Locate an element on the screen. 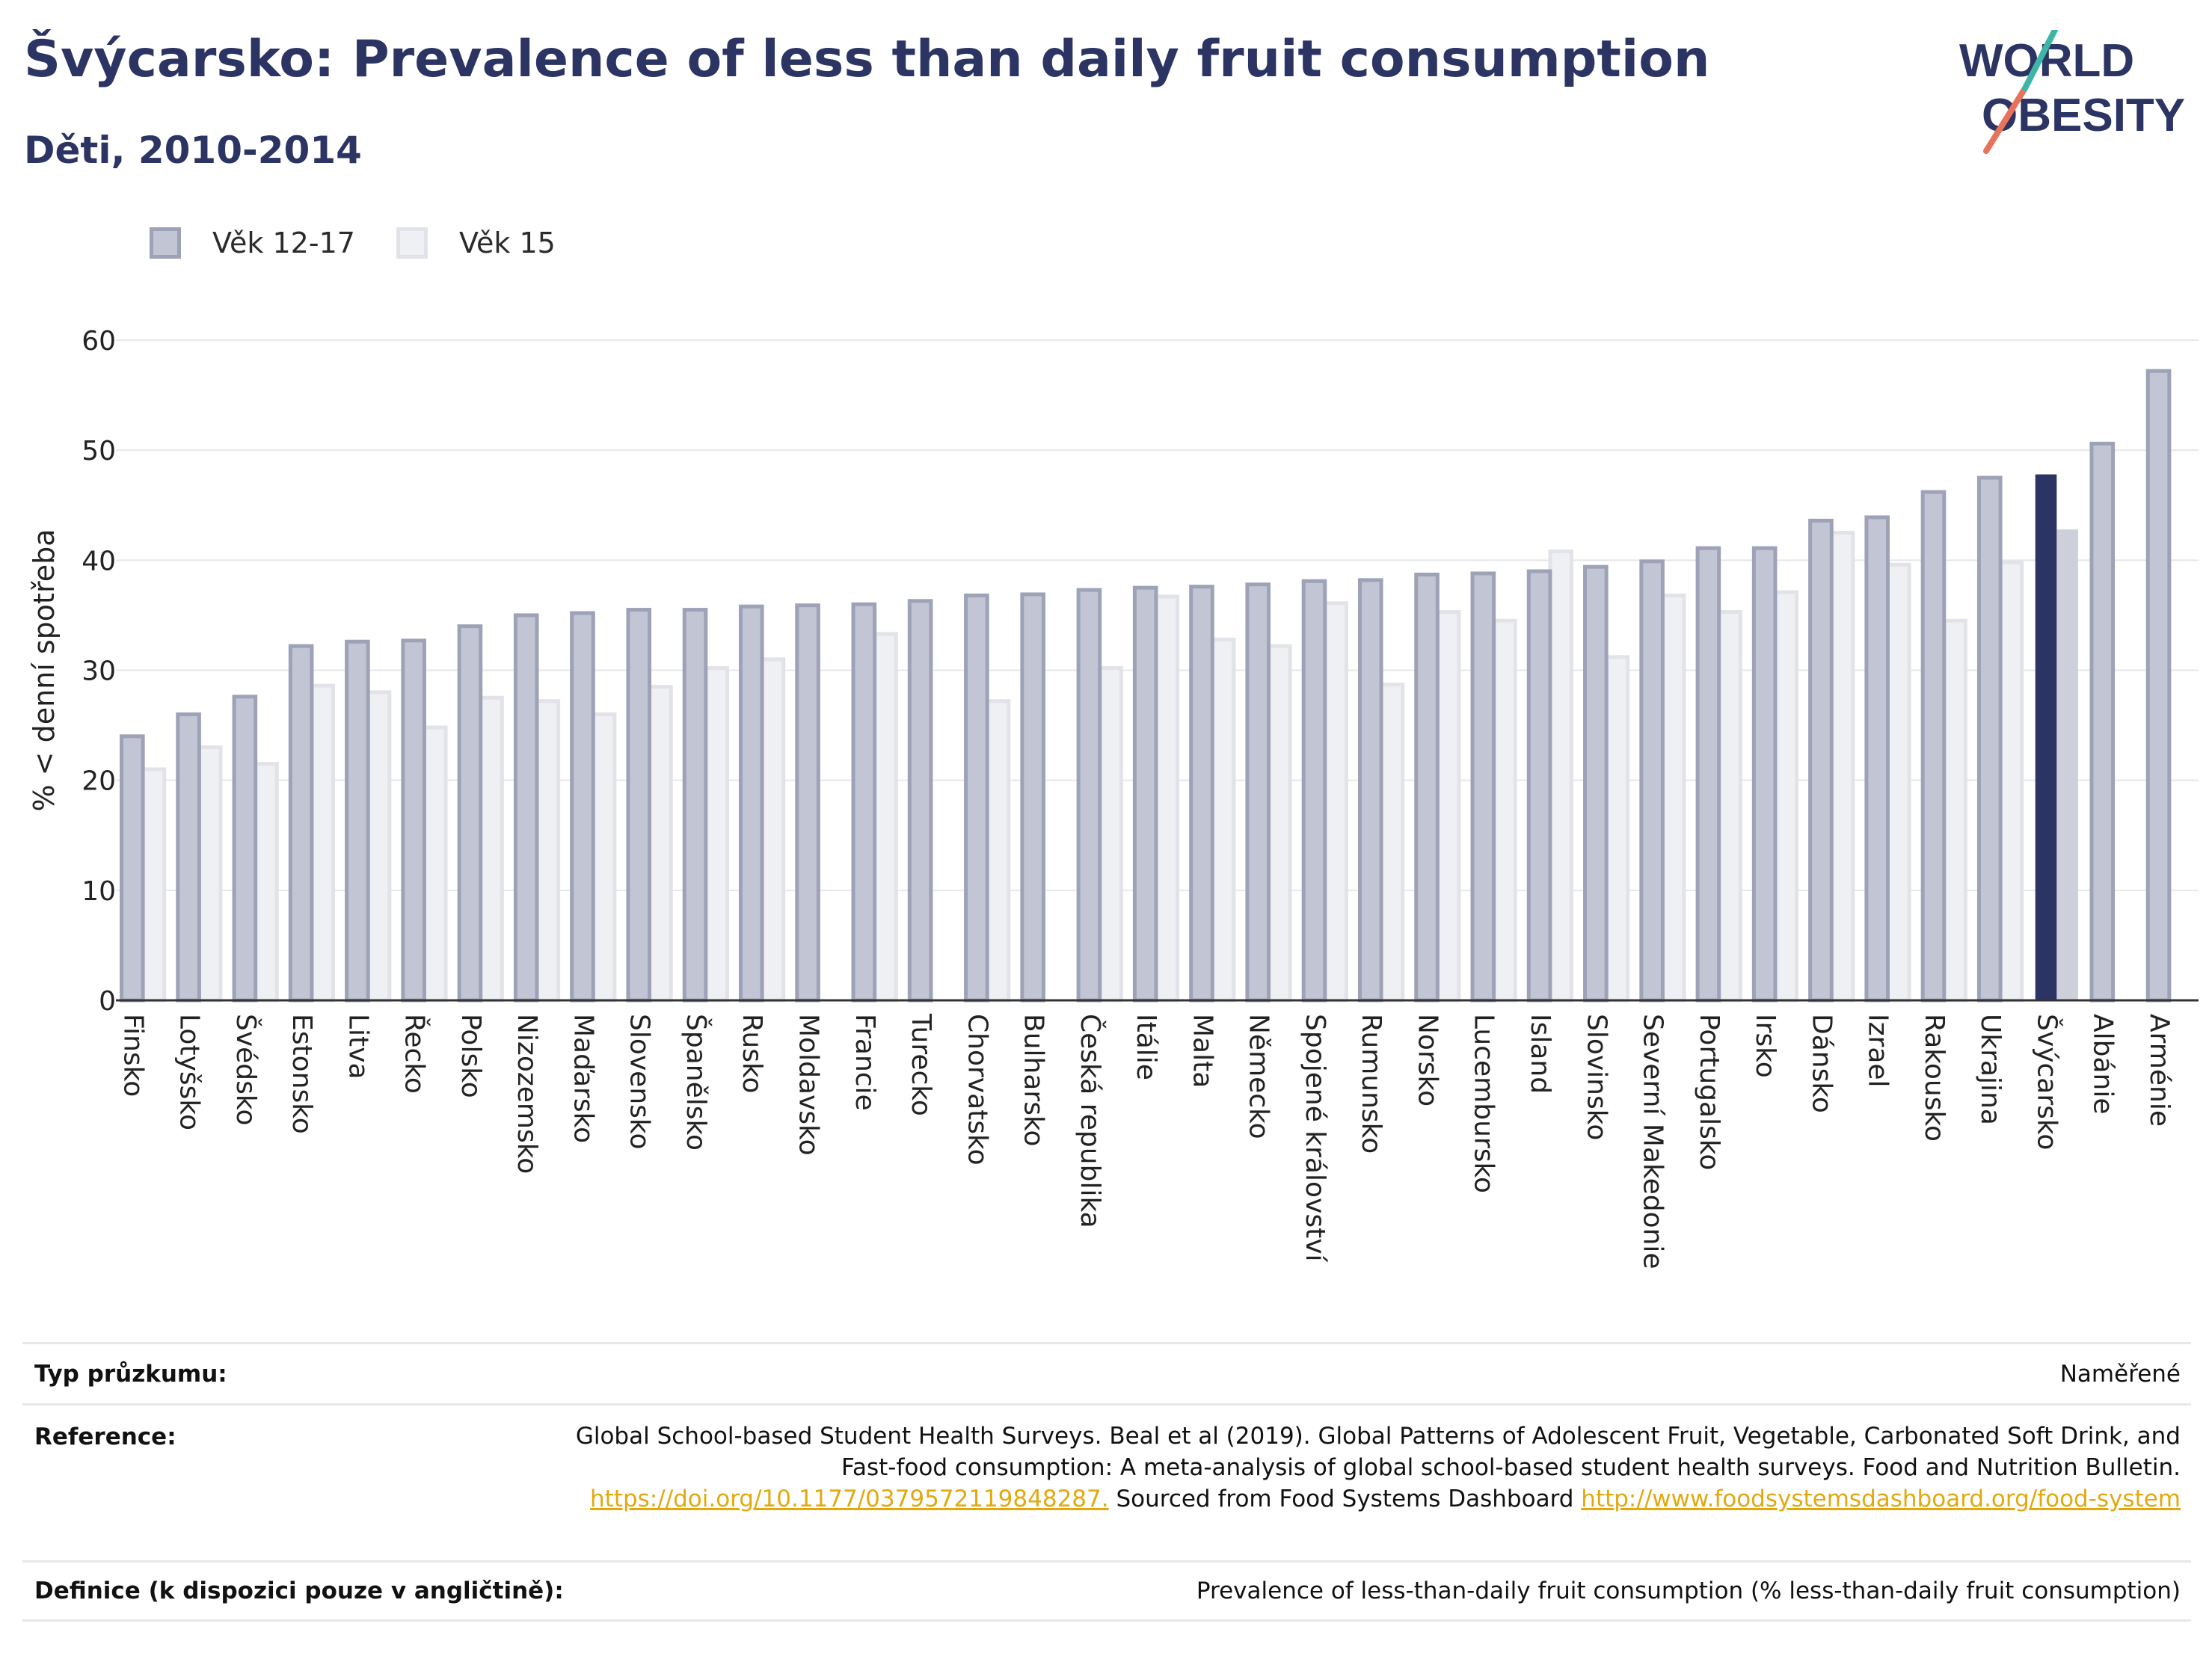 The width and height of the screenshot is (2212, 1656). footer-label-reference: Reference: is located at coordinates (105, 1436).